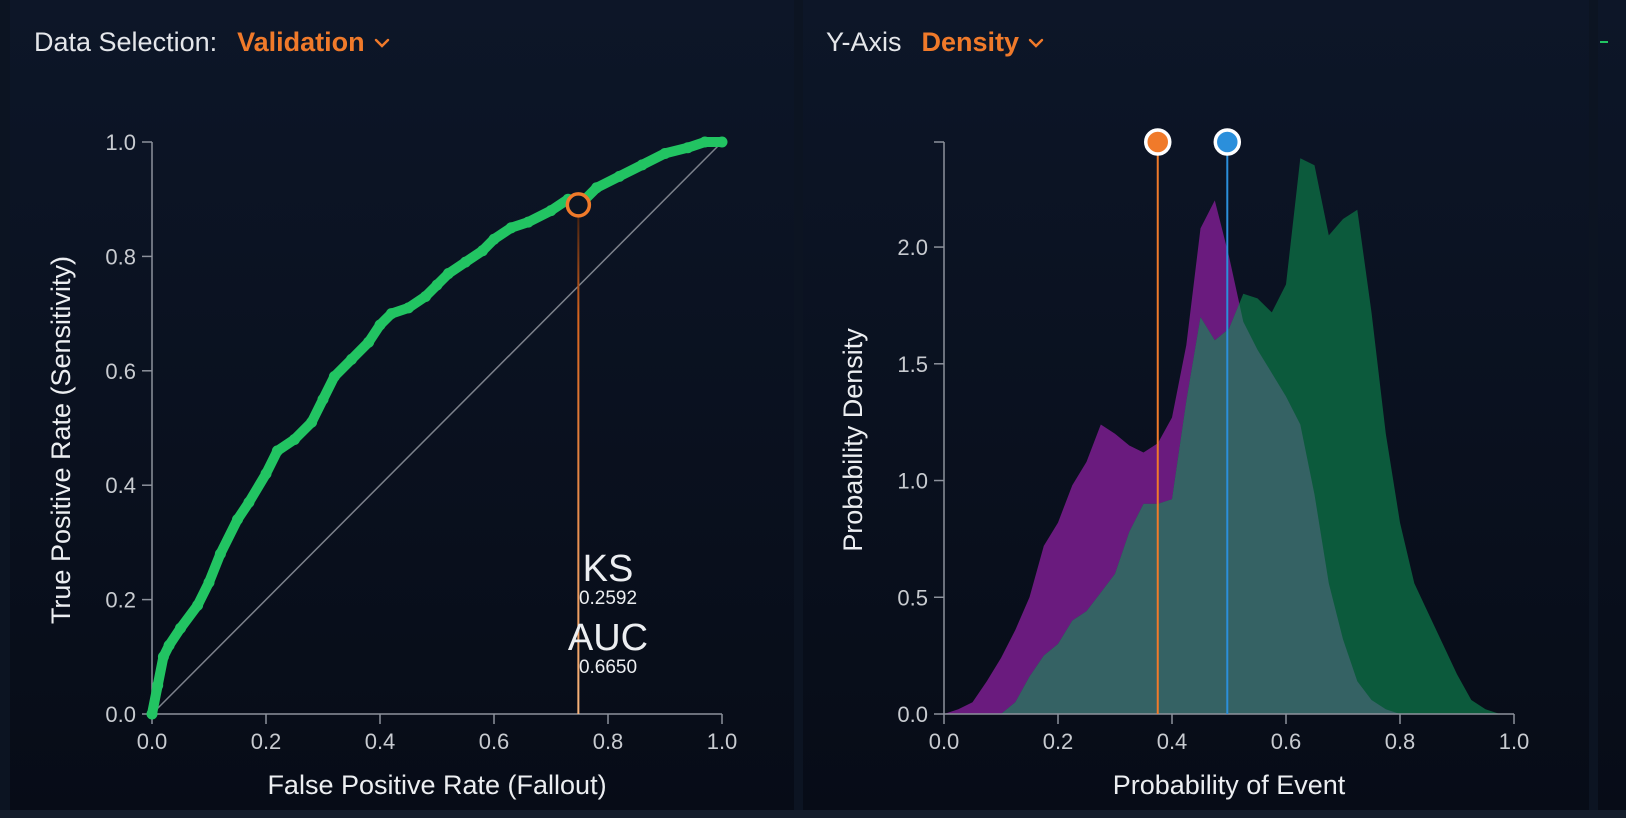 The image size is (1626, 818). What do you see at coordinates (608, 638) in the screenshot?
I see `auc-label: AUC` at bounding box center [608, 638].